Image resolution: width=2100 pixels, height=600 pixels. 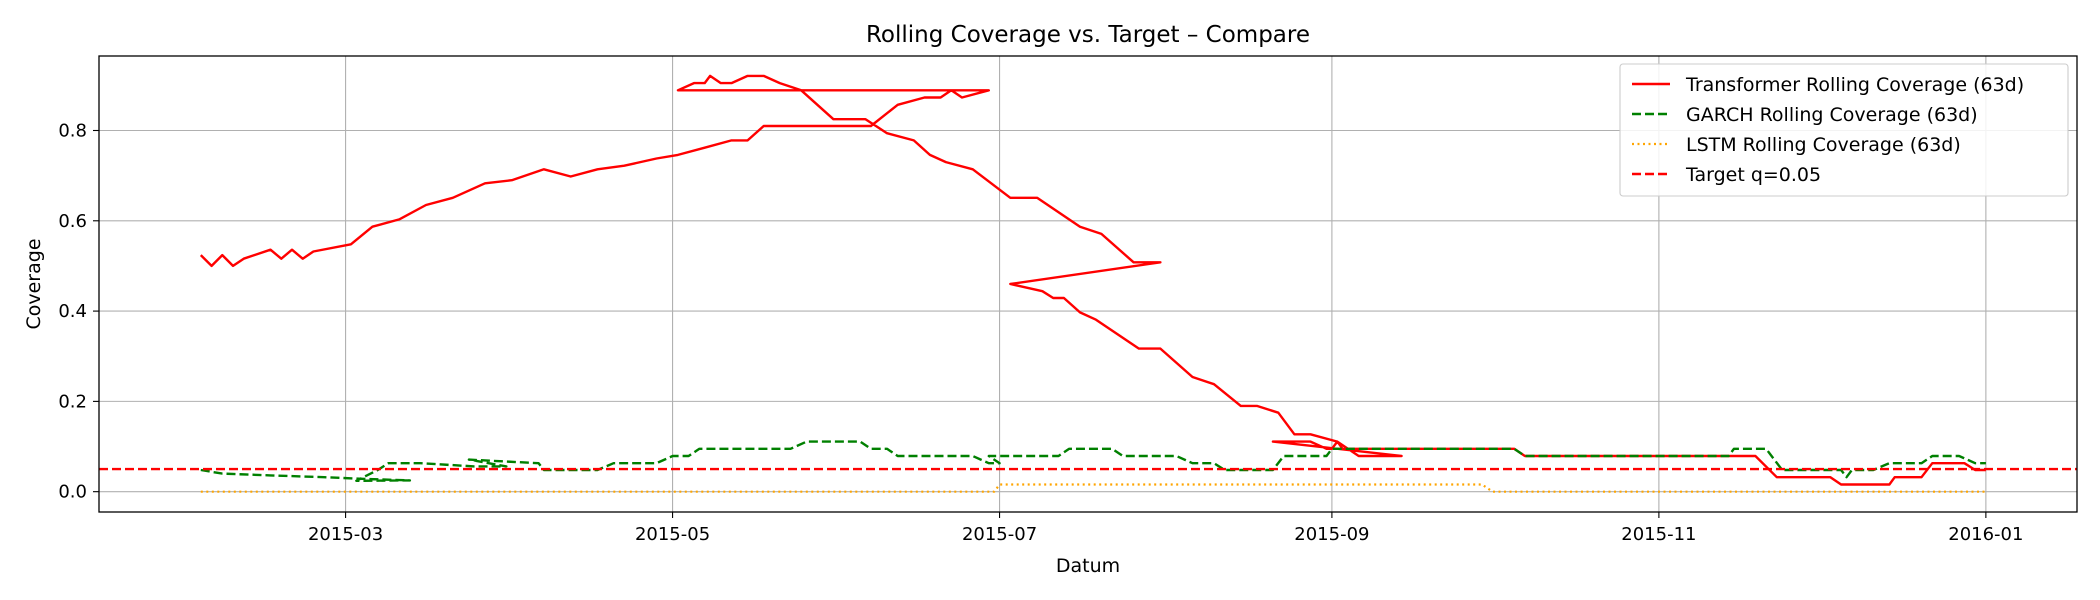 I want to click on x-axis-title: Datum, so click(x=1088, y=566).